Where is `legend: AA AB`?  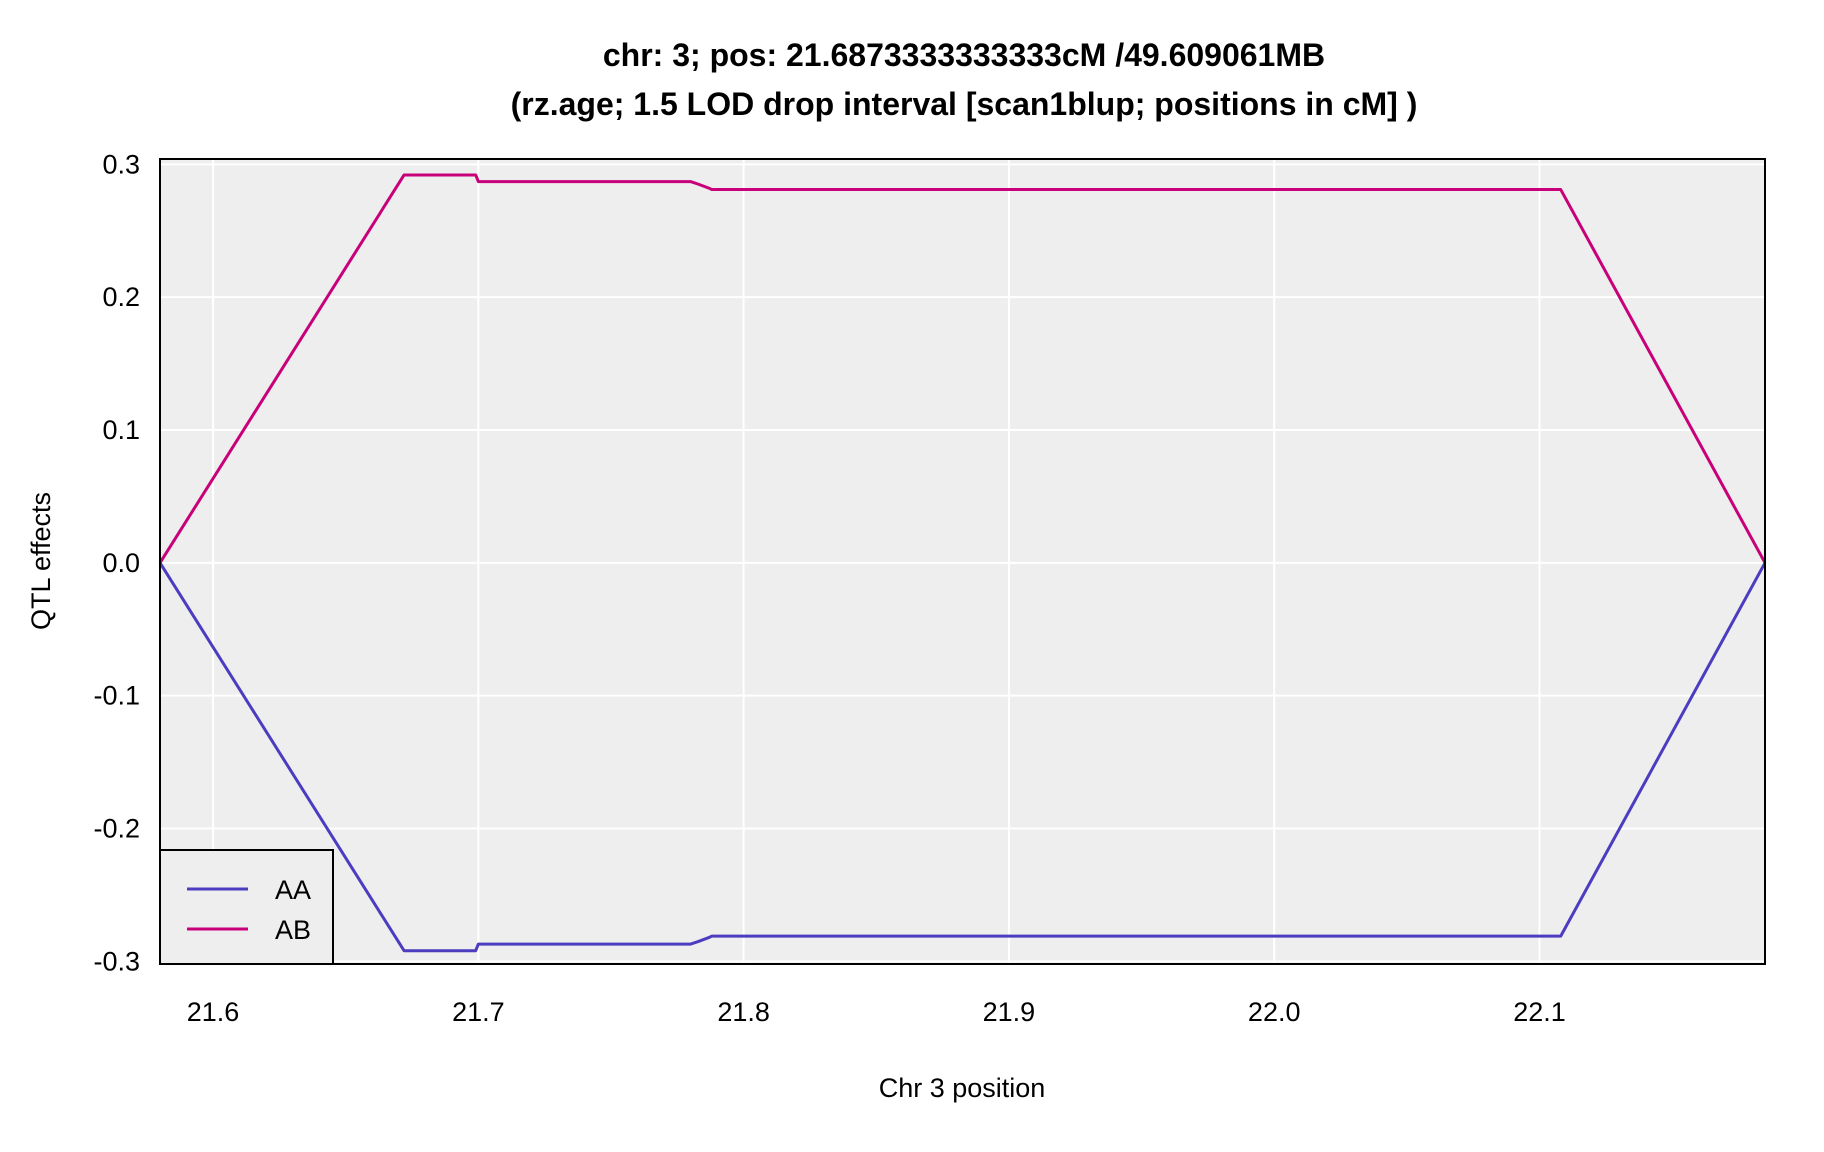
legend: AA AB is located at coordinates (246, 907).